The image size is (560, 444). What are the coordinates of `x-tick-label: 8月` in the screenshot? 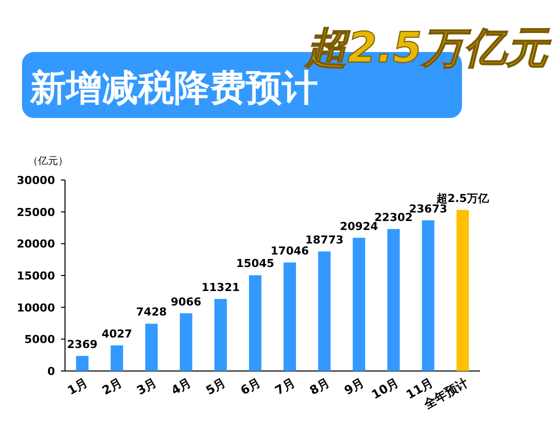 It's located at (319, 386).